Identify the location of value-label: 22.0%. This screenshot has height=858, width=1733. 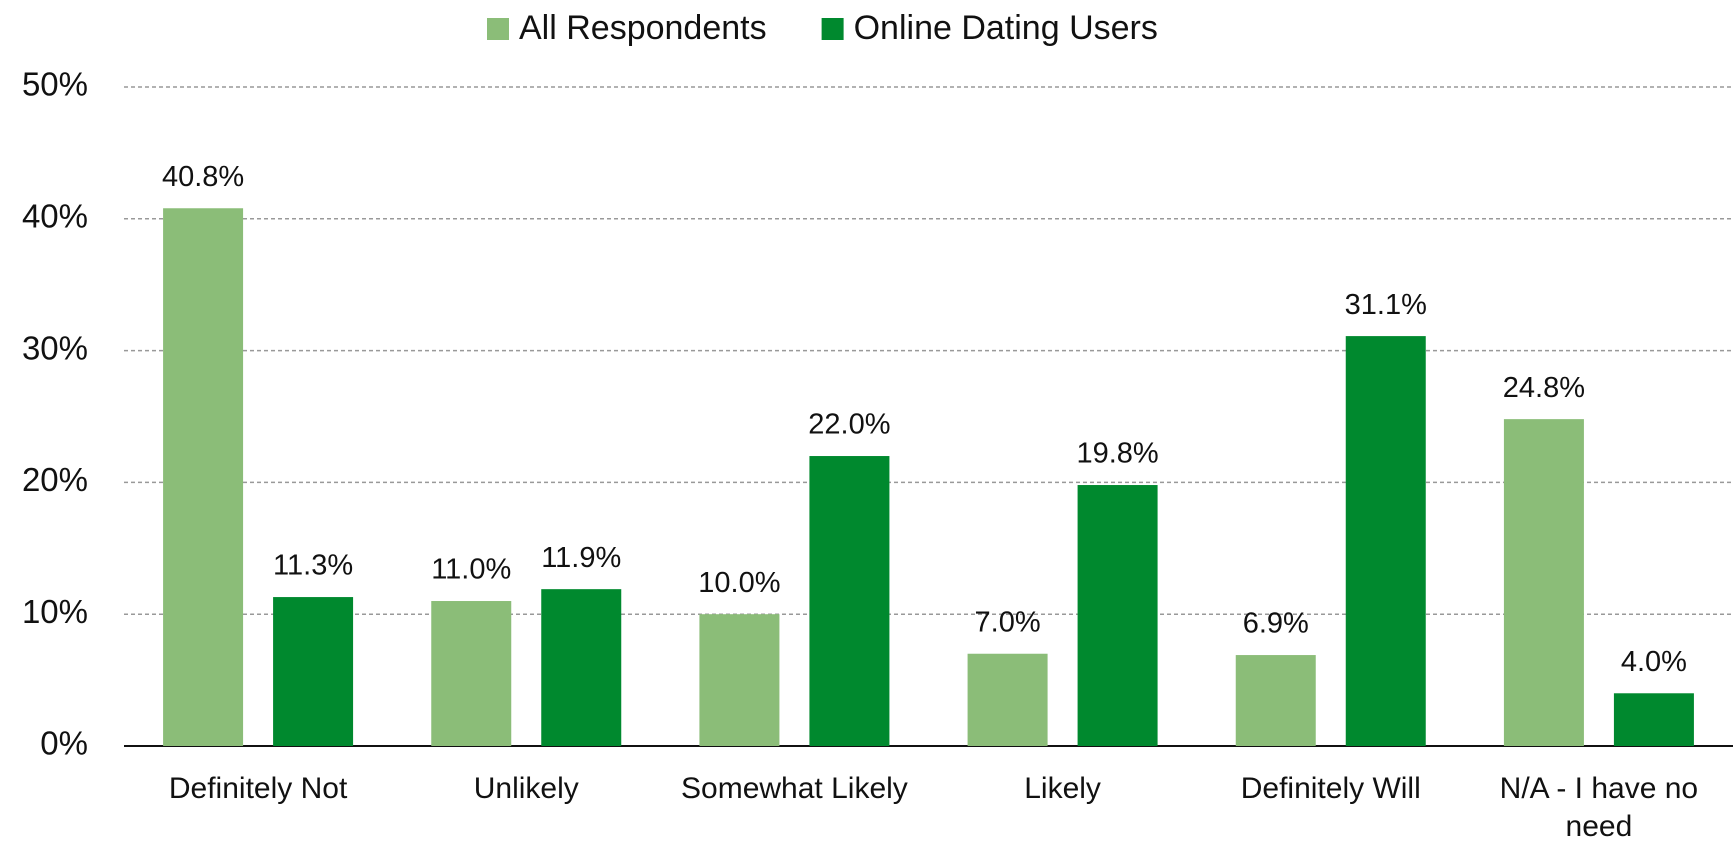
(849, 425).